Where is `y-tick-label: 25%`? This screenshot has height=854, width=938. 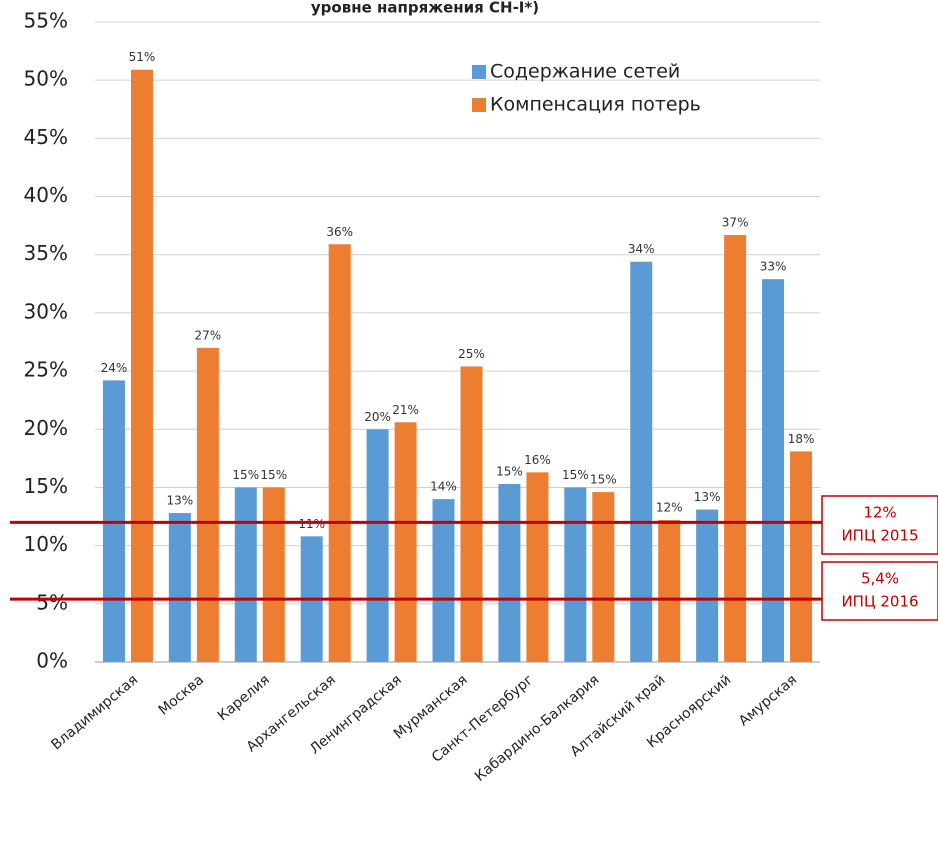 y-tick-label: 25% is located at coordinates (46, 370).